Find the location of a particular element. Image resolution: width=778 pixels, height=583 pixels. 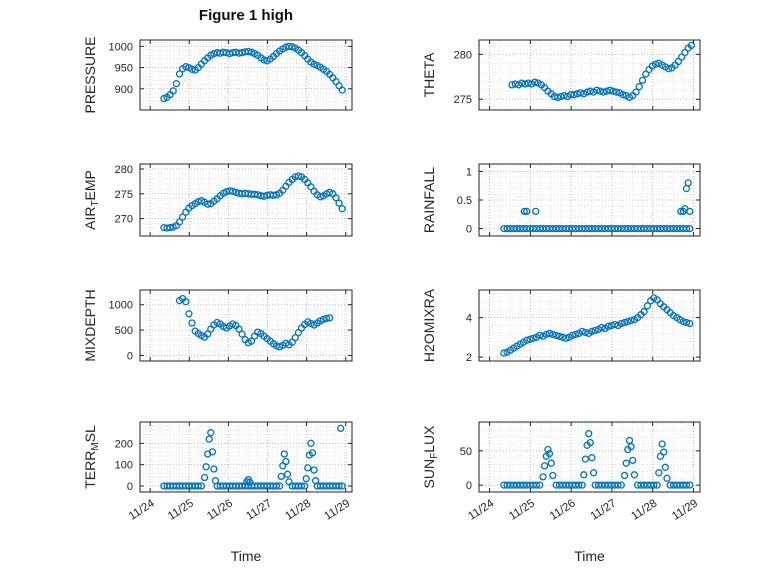

y-tick-label: 4 is located at coordinates (469, 319).